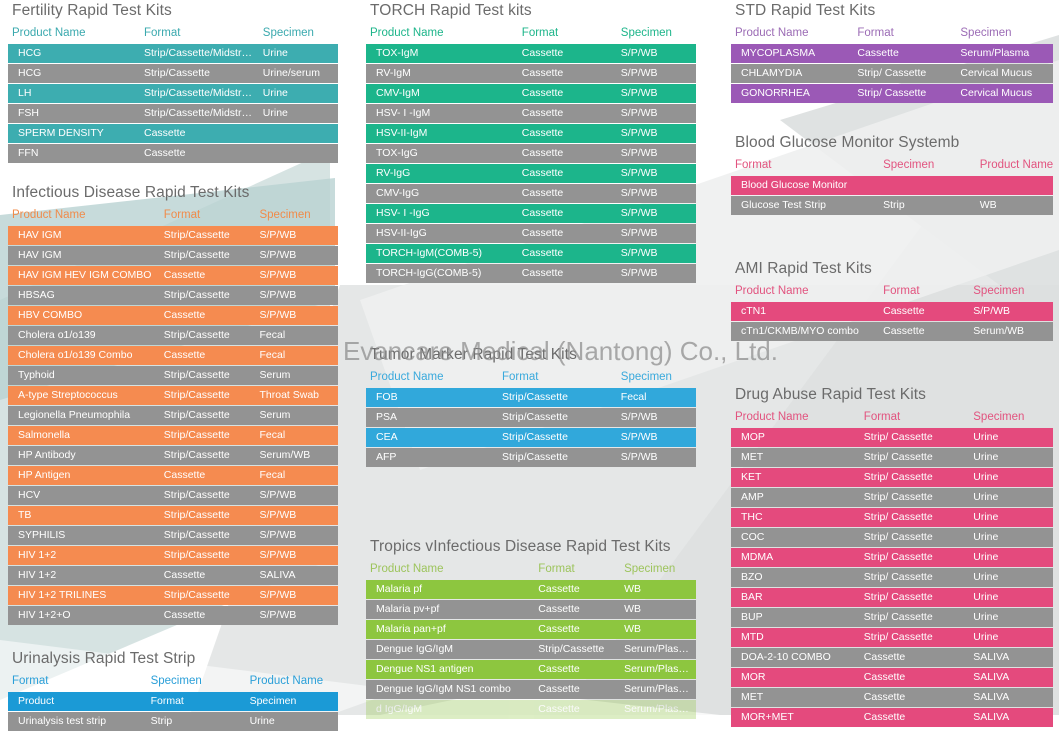  What do you see at coordinates (173, 113) in the screenshot?
I see `table-row: FSH Strip/Cassette/Midstream Urine` at bounding box center [173, 113].